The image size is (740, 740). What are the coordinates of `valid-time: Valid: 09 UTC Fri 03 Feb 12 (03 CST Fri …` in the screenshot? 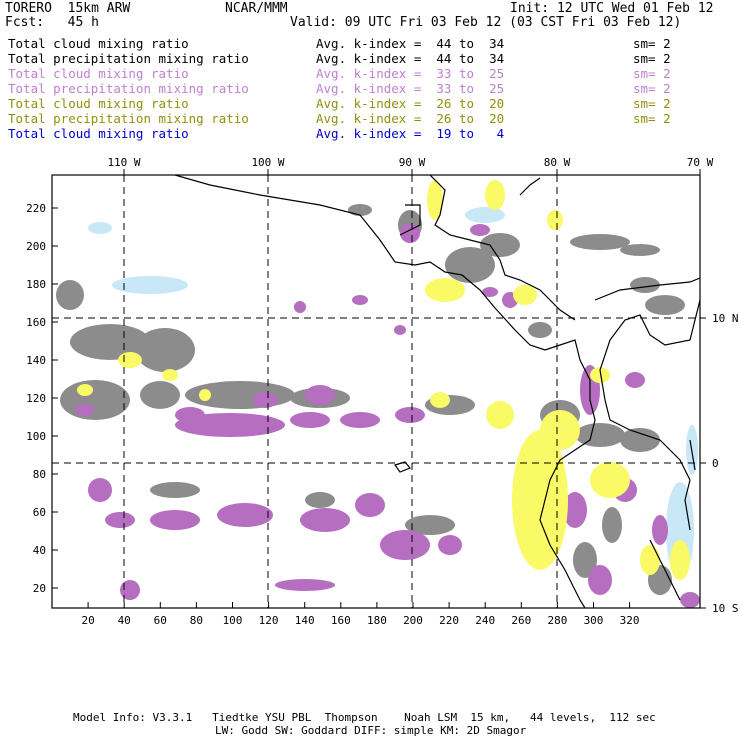 It's located at (486, 22).